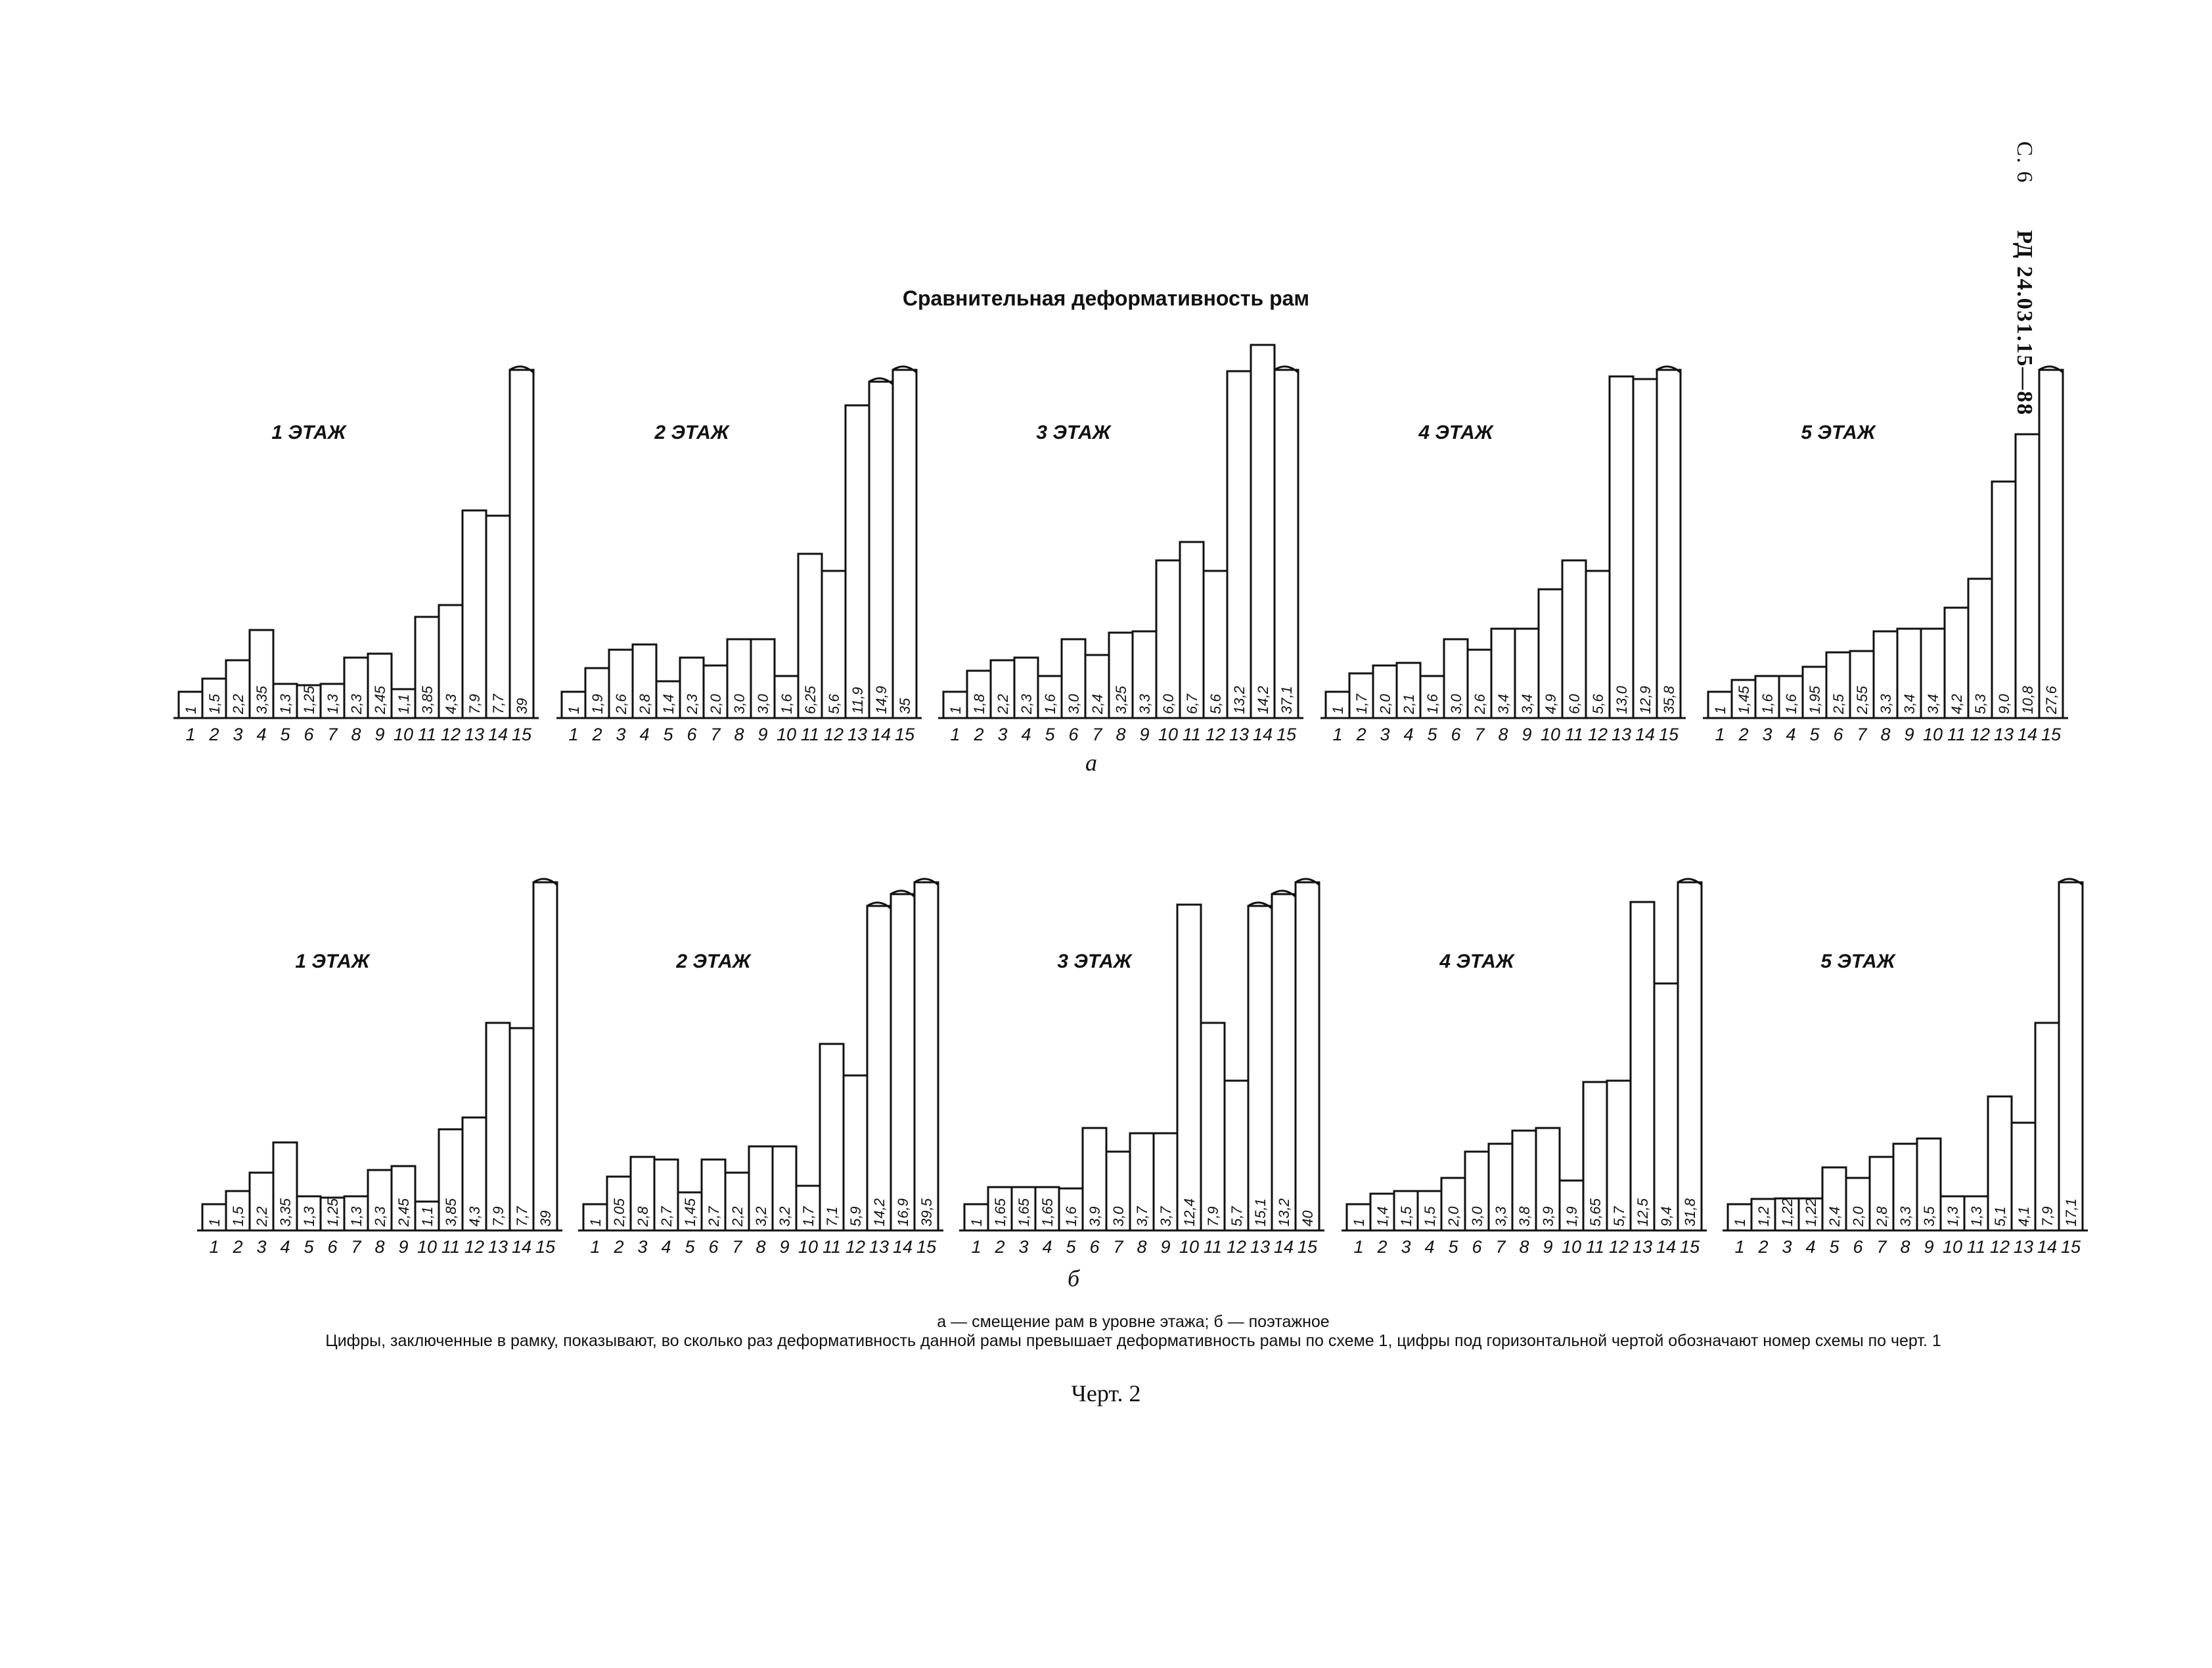  I want to click on value-label-2-15: 35, so click(905, 706).